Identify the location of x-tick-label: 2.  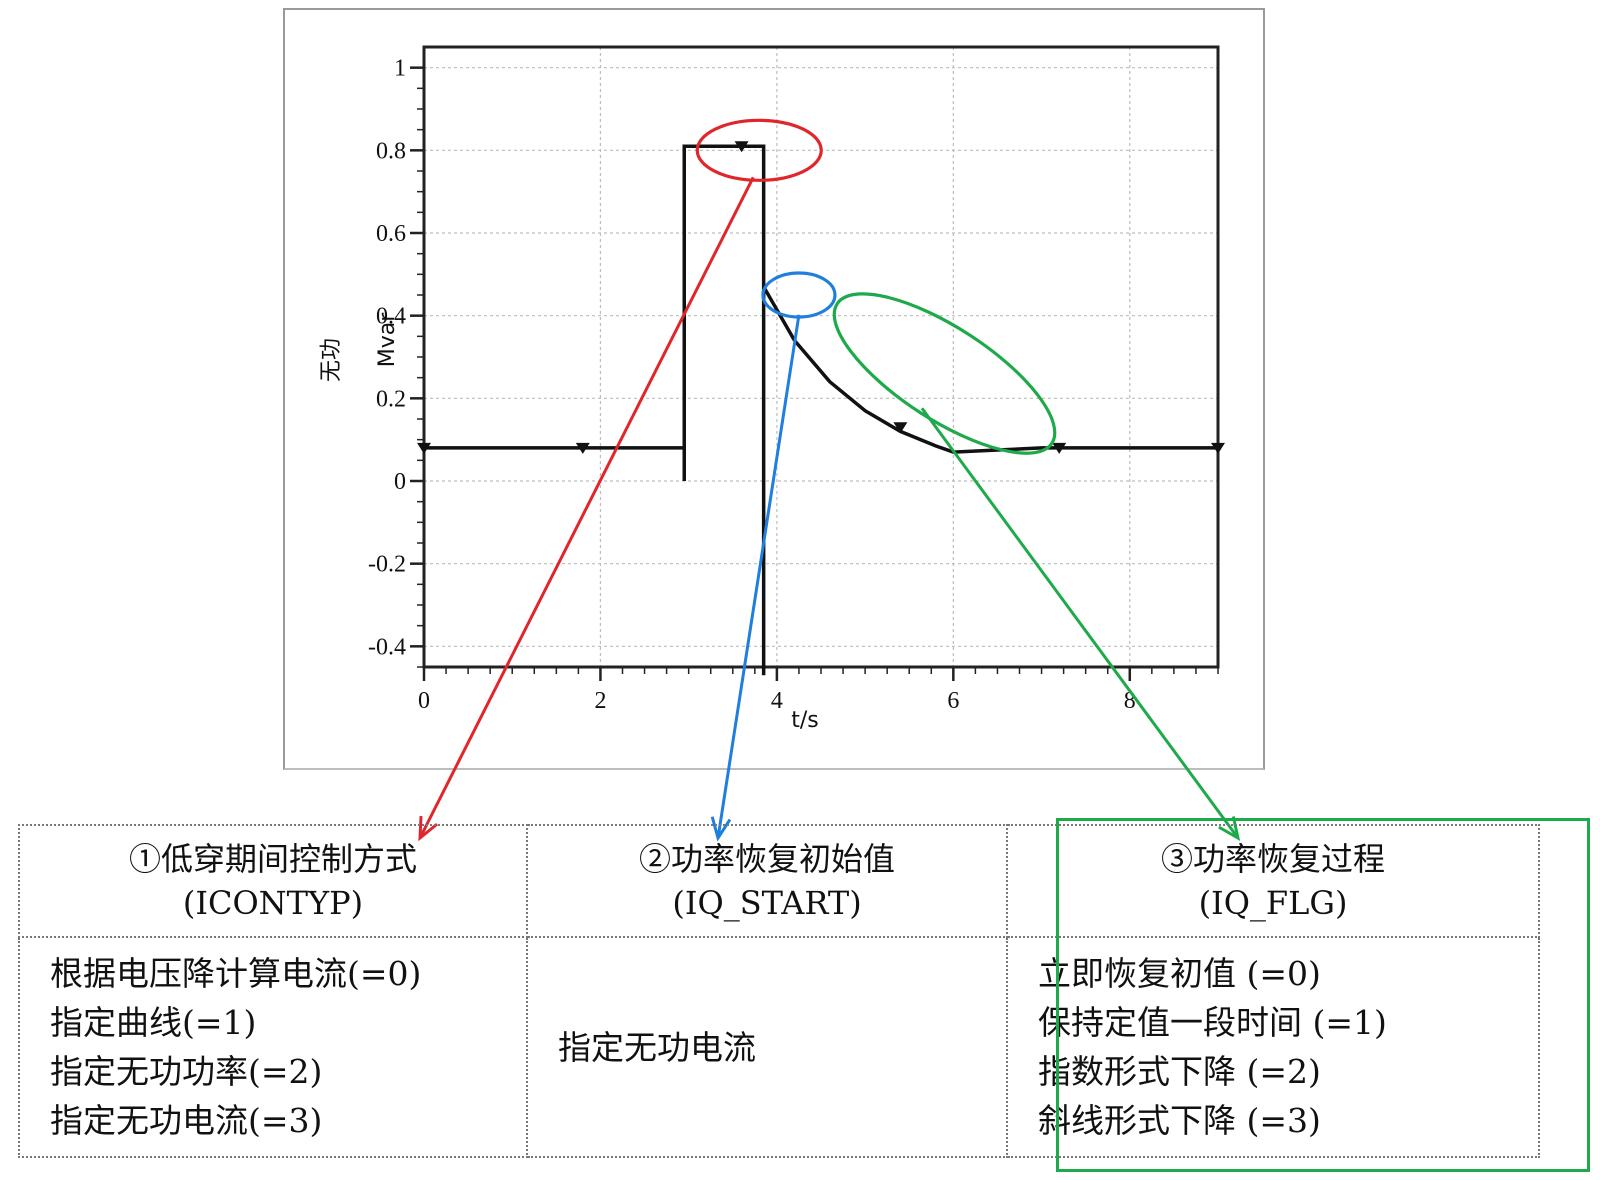
(600, 701).